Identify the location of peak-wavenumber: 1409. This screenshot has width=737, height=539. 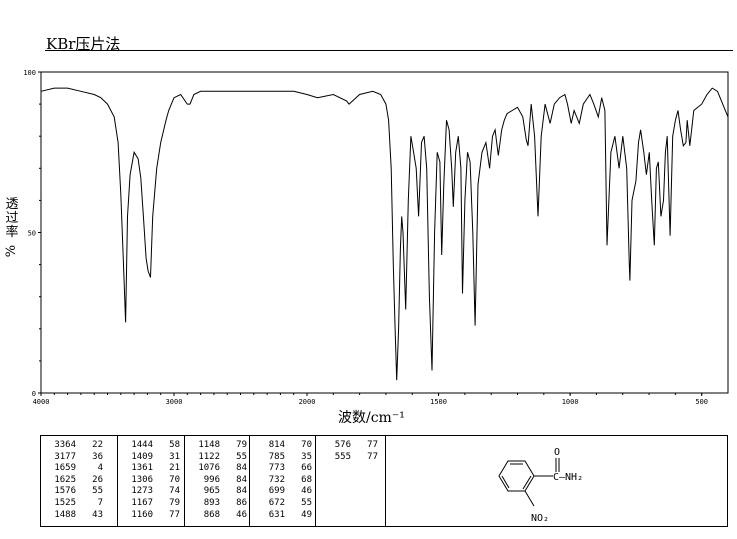
(142, 456).